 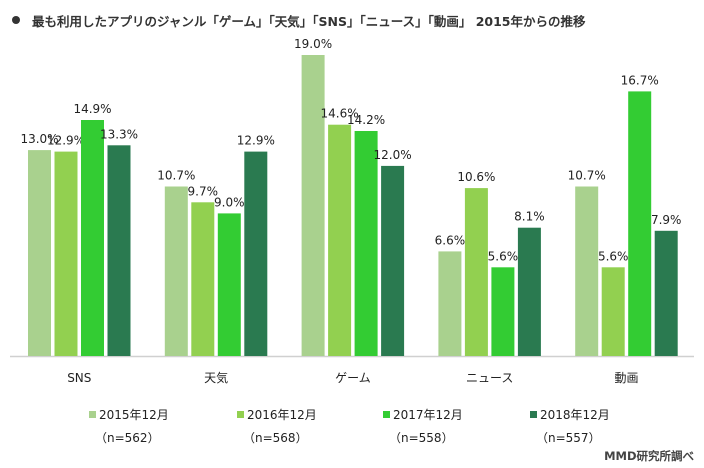 What do you see at coordinates (421, 438) in the screenshot?
I see `legend-sample-size: （n=558）` at bounding box center [421, 438].